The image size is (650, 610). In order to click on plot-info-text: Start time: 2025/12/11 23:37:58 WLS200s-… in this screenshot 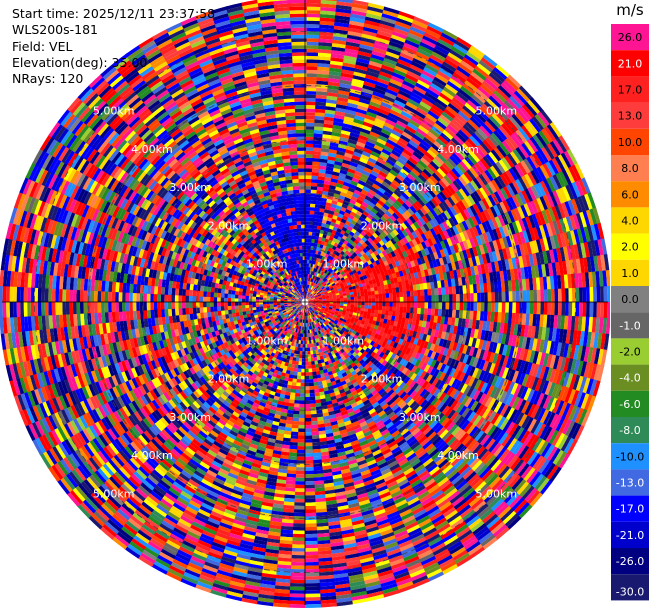, I will do `click(113, 46)`.